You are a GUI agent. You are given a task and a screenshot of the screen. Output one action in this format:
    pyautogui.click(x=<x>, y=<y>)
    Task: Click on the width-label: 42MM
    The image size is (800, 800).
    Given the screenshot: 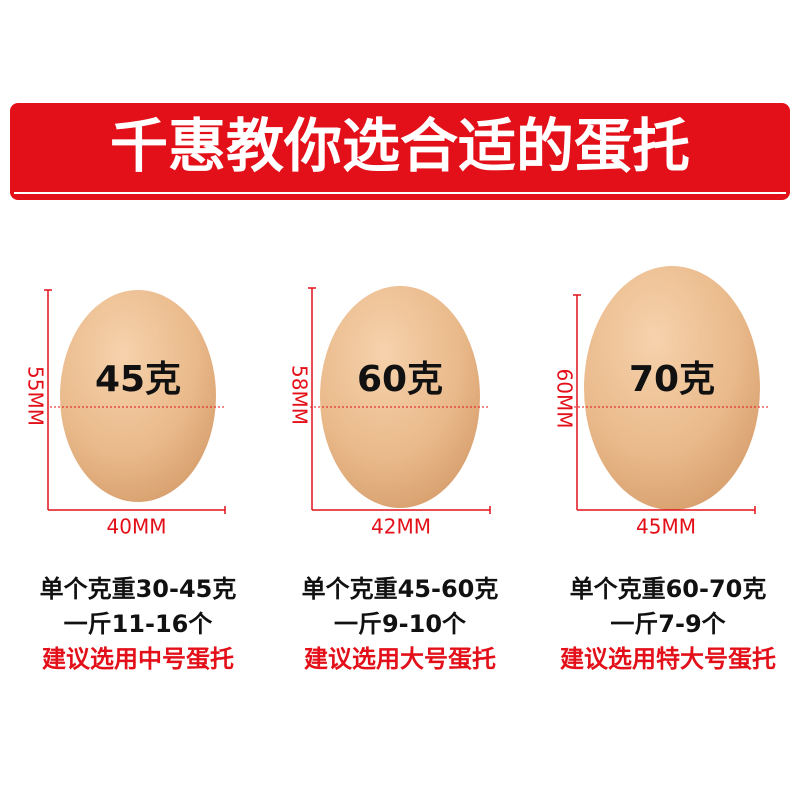 What is the action you would take?
    pyautogui.click(x=401, y=527)
    